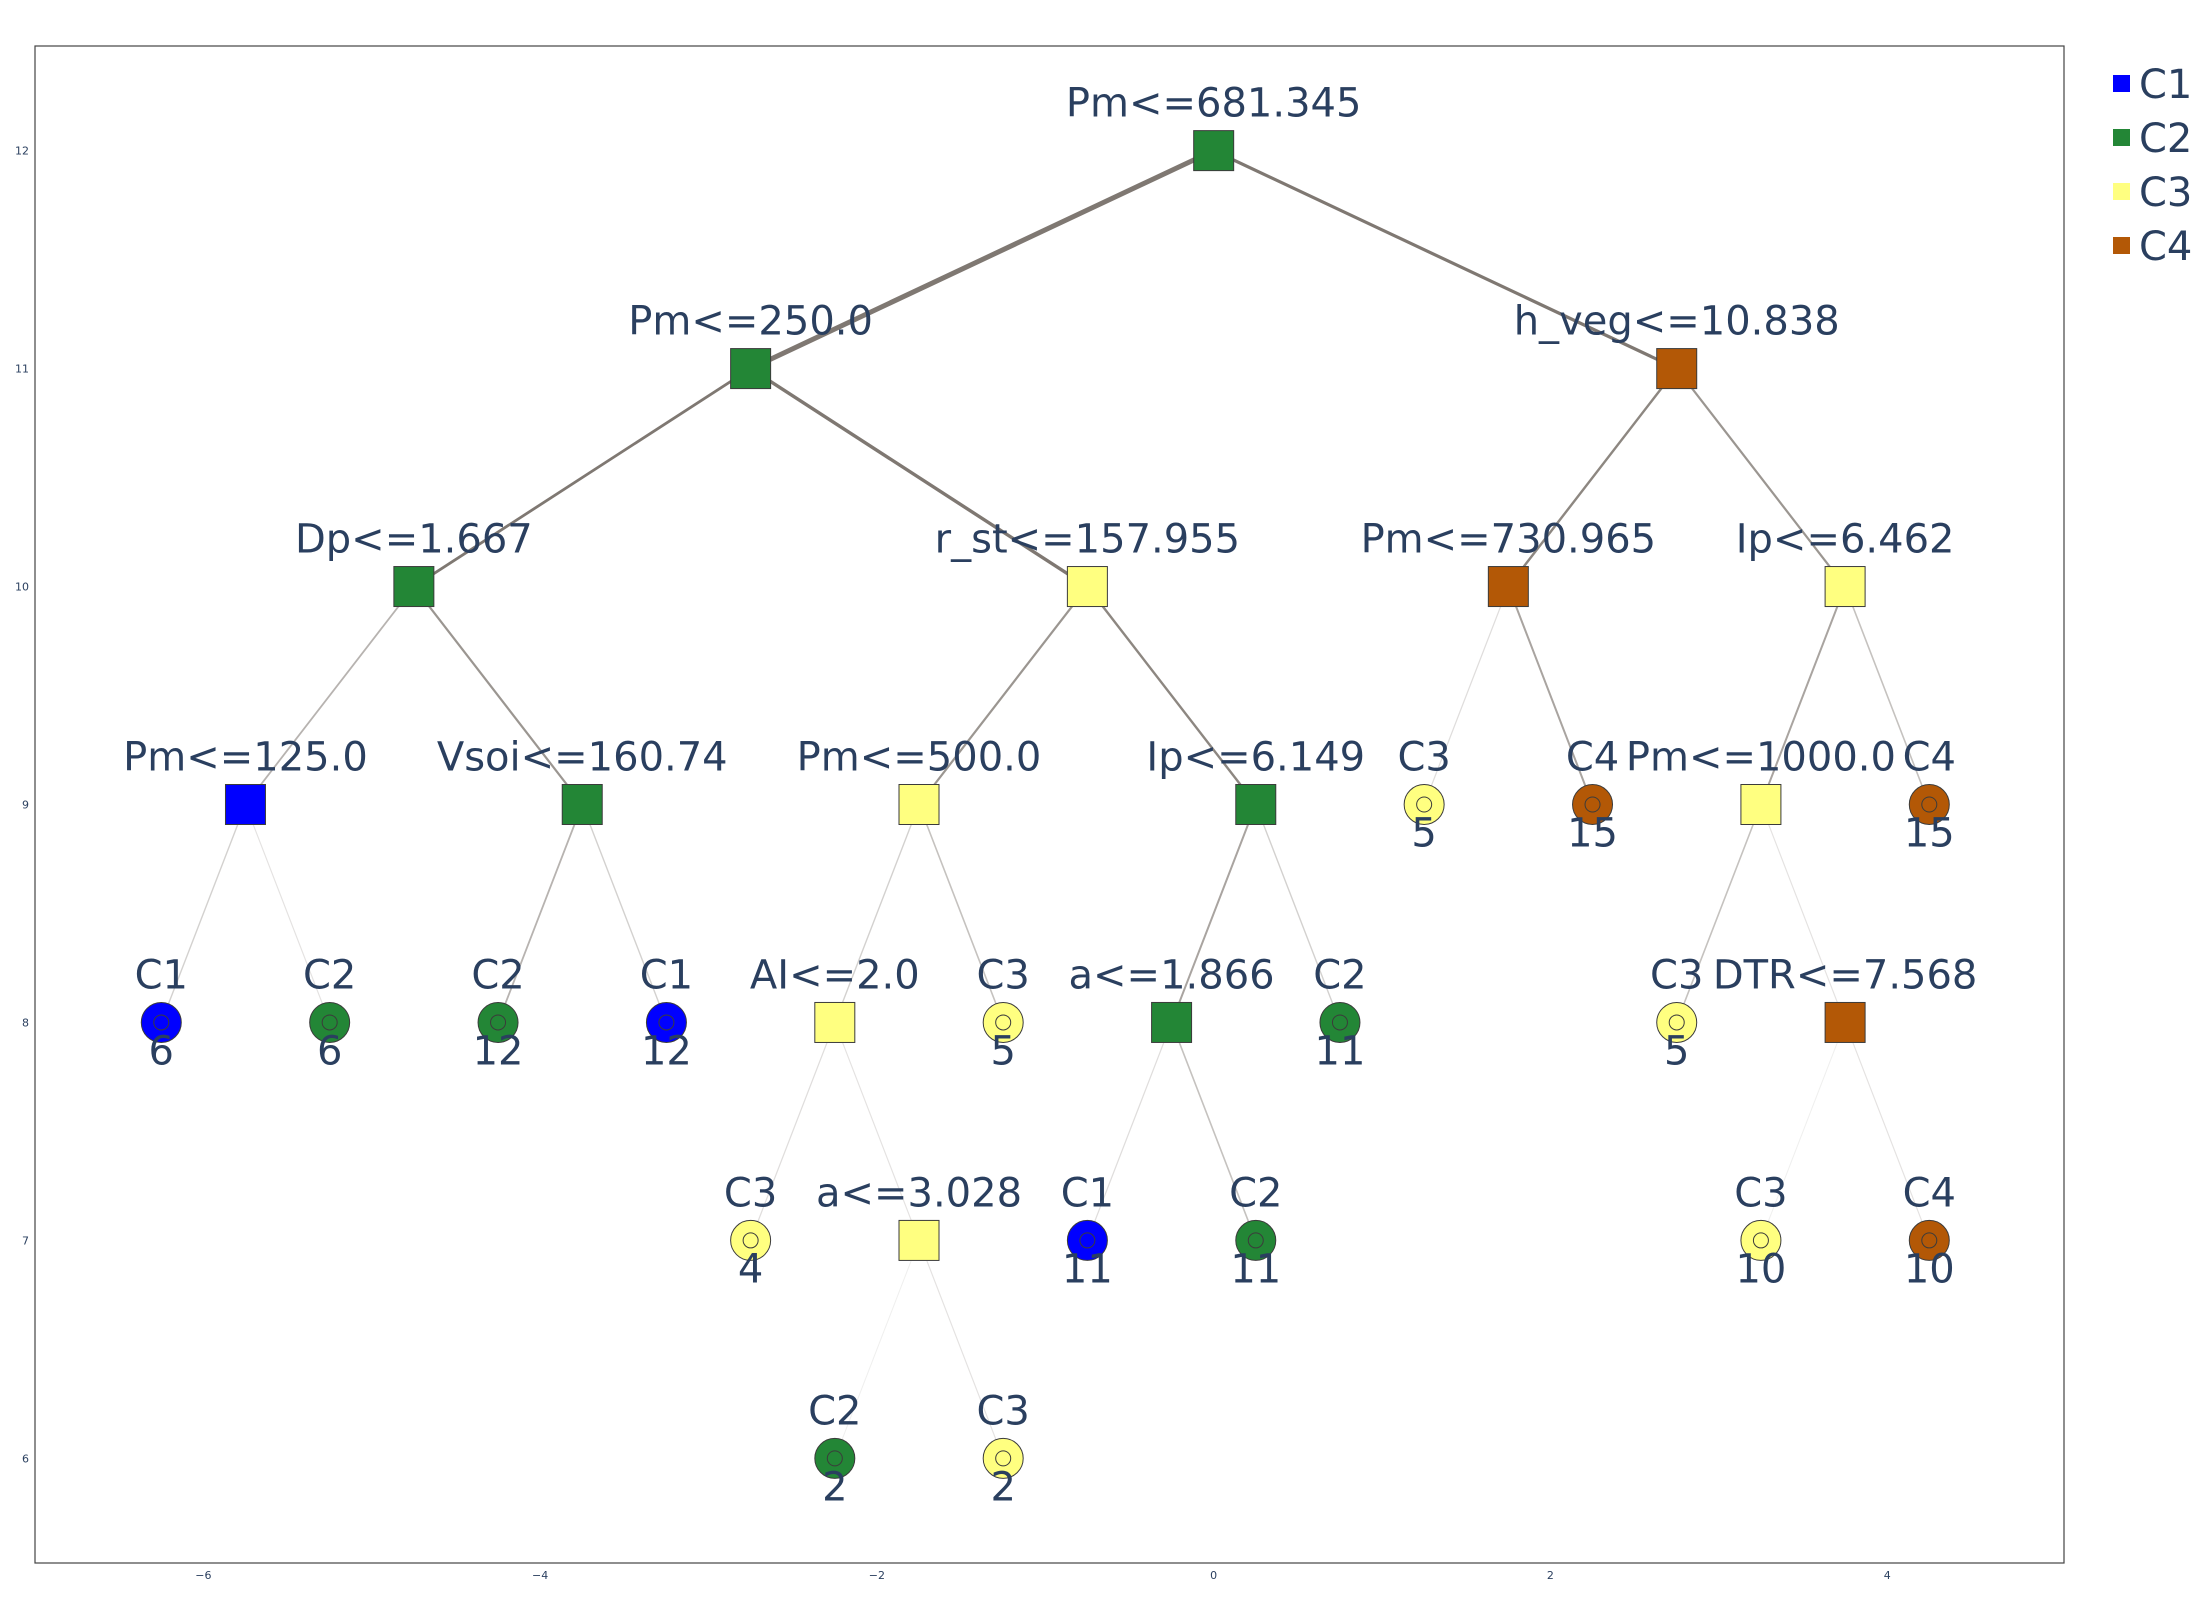 This screenshot has width=2200, height=1600. Describe the element at coordinates (245, 804) in the screenshot. I see `split-node-c1` at that location.